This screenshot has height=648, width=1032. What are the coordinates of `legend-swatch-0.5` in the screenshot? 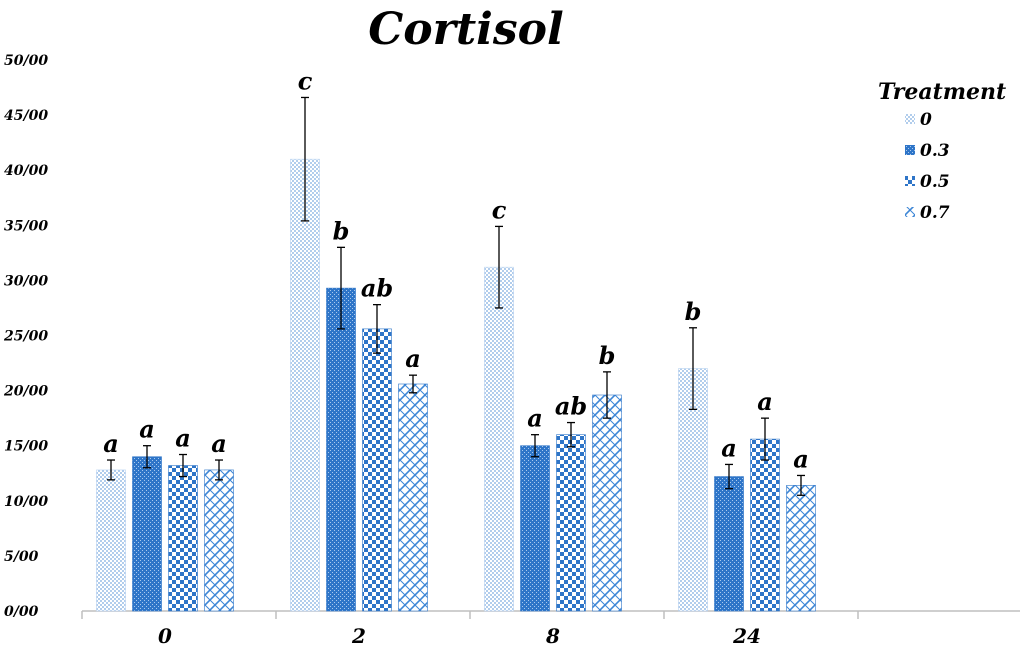 It's located at (910, 181).